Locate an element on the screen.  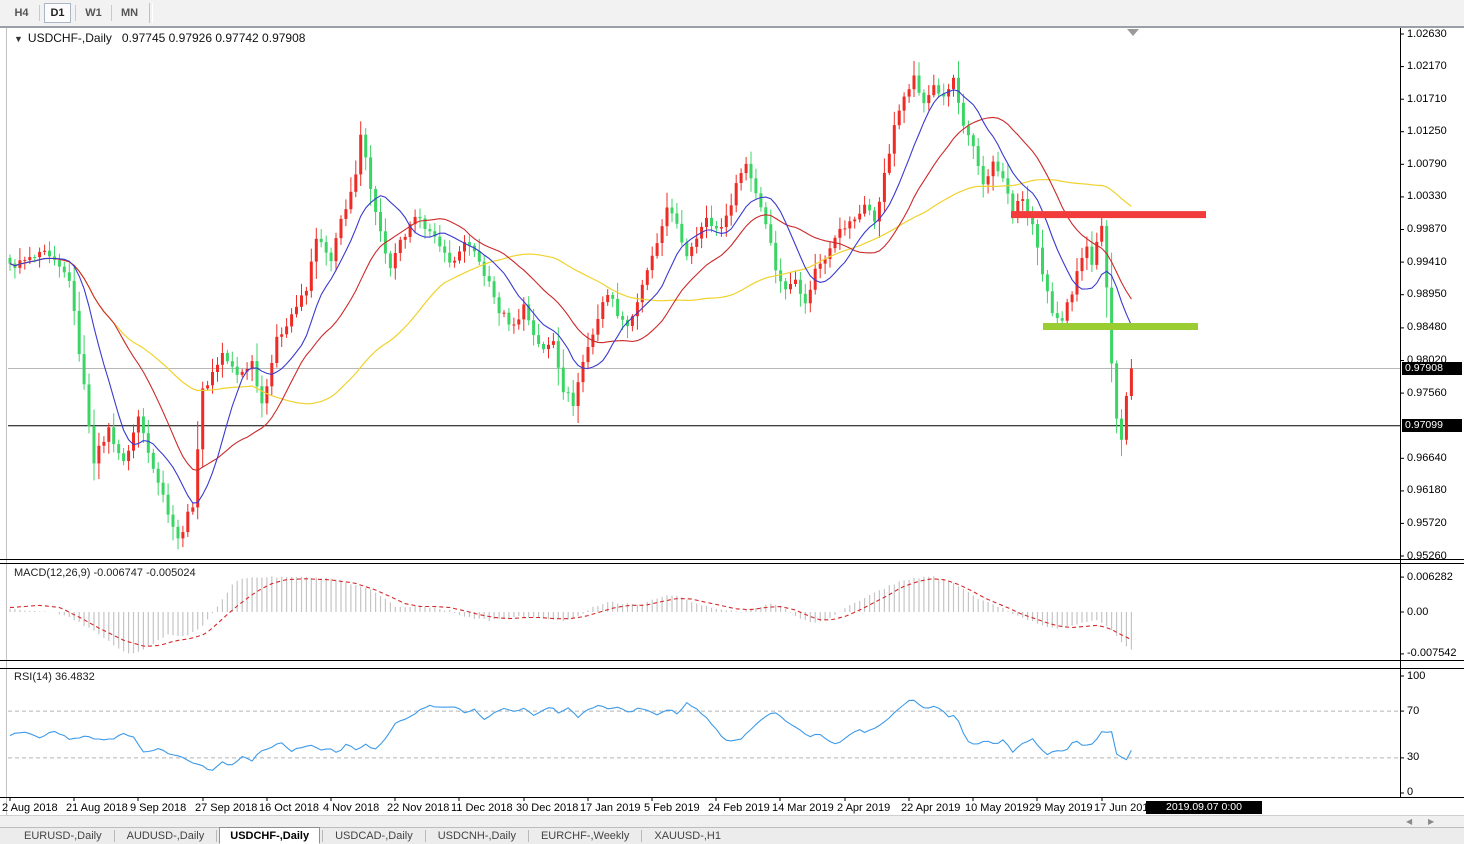
price-axis-label: 0.96180 is located at coordinates (1427, 490).